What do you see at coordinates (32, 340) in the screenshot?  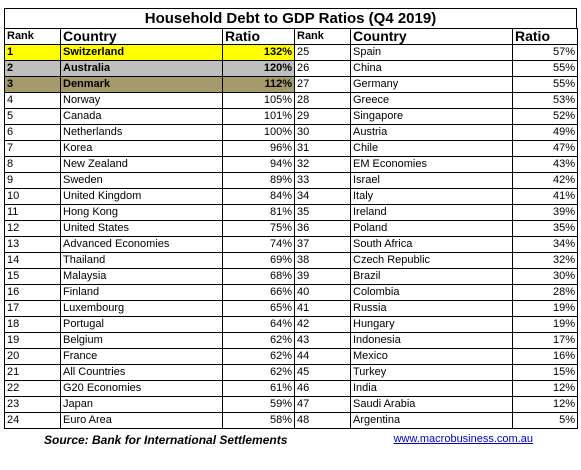 I see `rank-cell: 19` at bounding box center [32, 340].